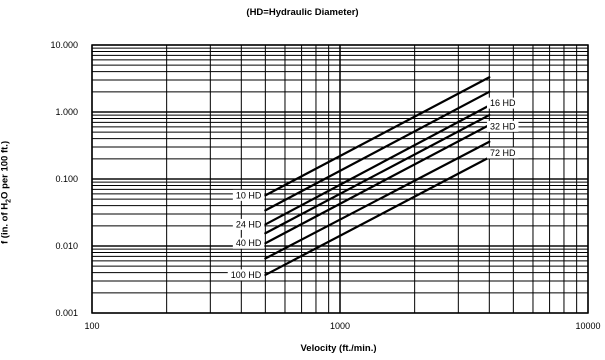  I want to click on series-label: 24 HD, so click(249, 224).